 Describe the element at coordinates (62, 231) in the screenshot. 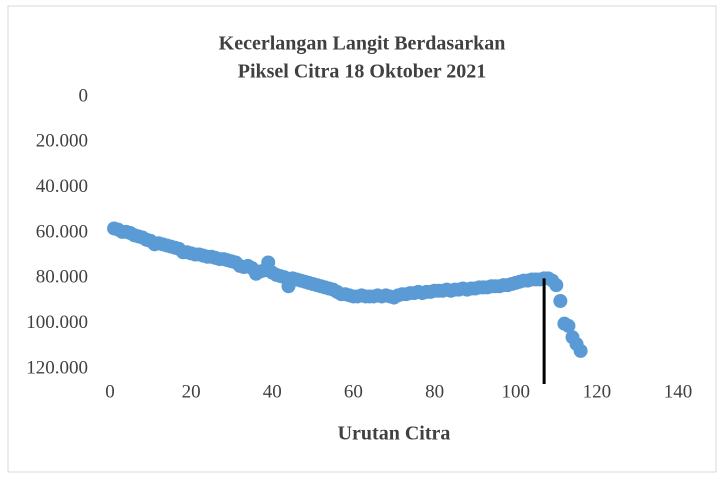

I see `y-tick-label: 60.000` at that location.